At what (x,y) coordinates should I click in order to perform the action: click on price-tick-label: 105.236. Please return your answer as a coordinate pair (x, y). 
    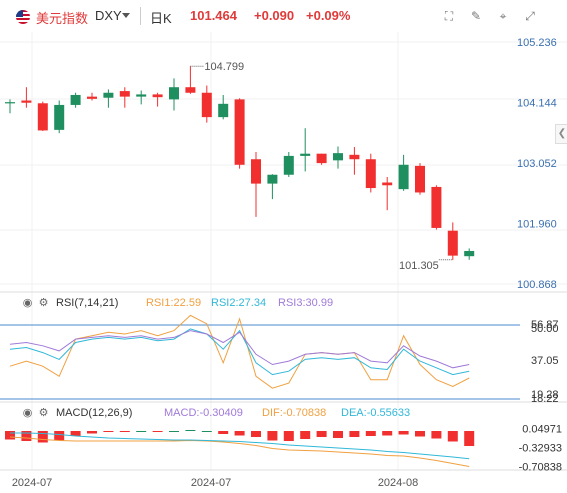
    Looking at the image, I should click on (537, 43).